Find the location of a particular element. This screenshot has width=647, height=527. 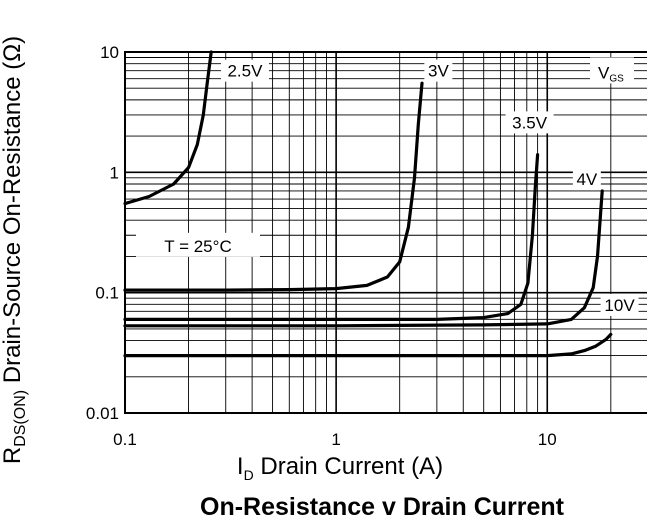

temperature-label-bg is located at coordinates (198, 244).